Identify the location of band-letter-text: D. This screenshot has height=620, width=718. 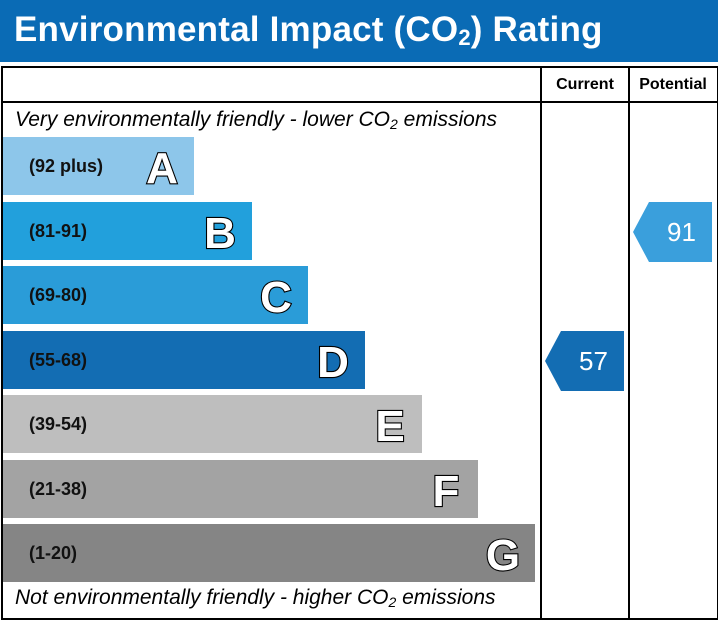
(333, 362).